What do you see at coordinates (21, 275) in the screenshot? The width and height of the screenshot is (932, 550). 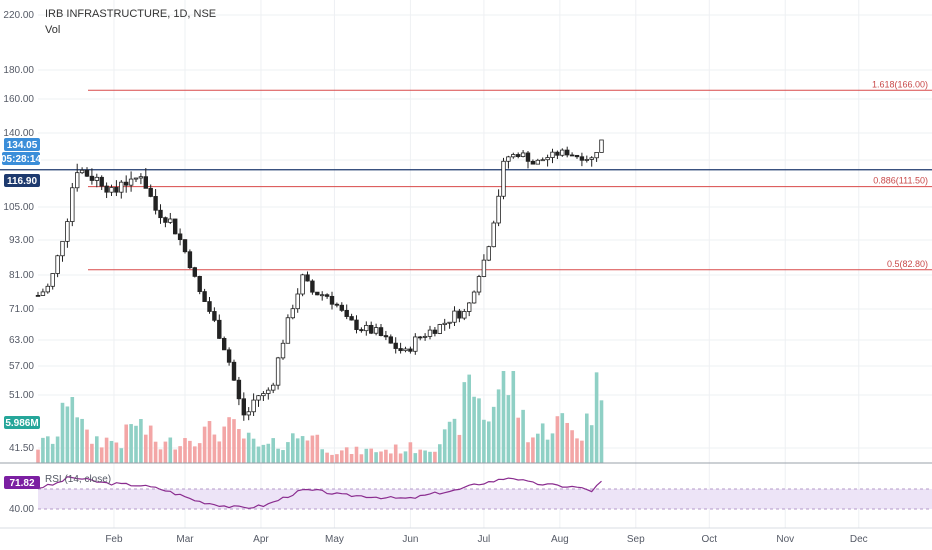 I see `price-tick-label: 81.00` at bounding box center [21, 275].